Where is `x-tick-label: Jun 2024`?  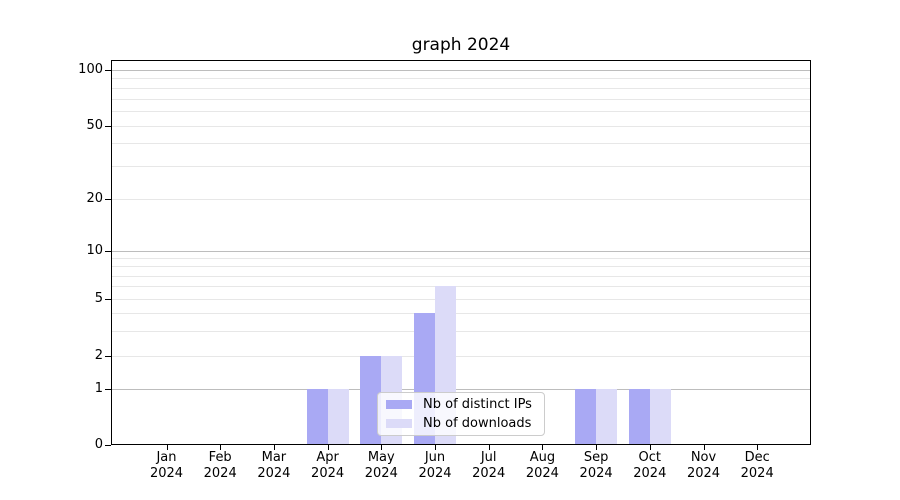 x-tick-label: Jun 2024 is located at coordinates (435, 466).